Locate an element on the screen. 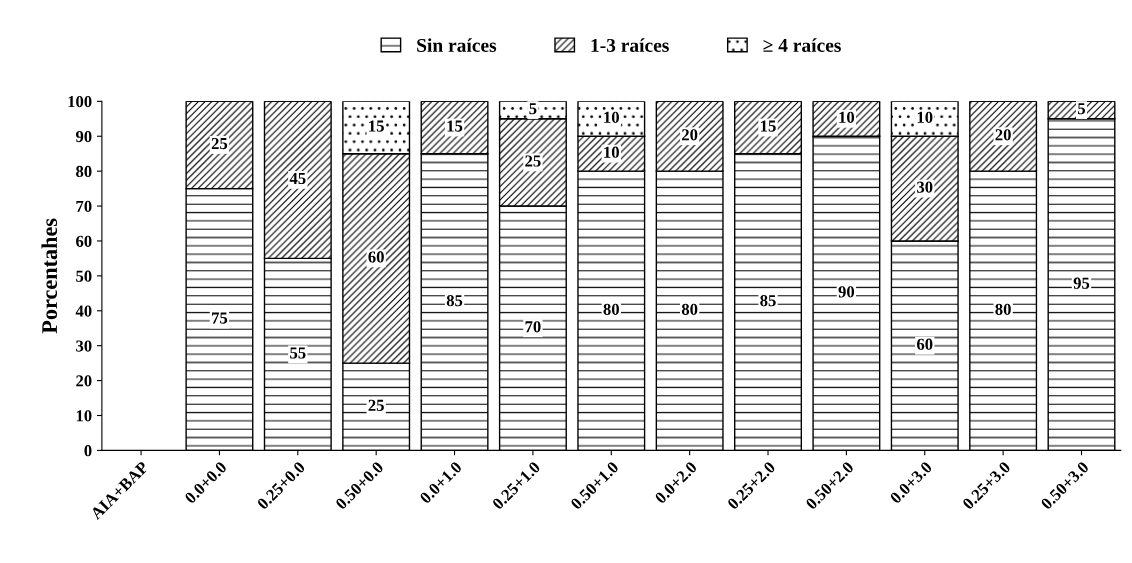 This screenshot has width=1132, height=563. y-tick-label: 20 is located at coordinates (84, 381).